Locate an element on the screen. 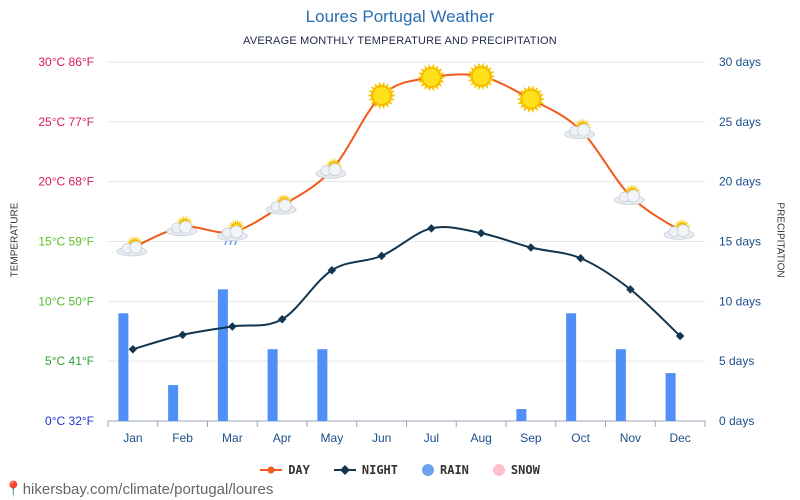  right-tick-label: 10 days is located at coordinates (740, 301).